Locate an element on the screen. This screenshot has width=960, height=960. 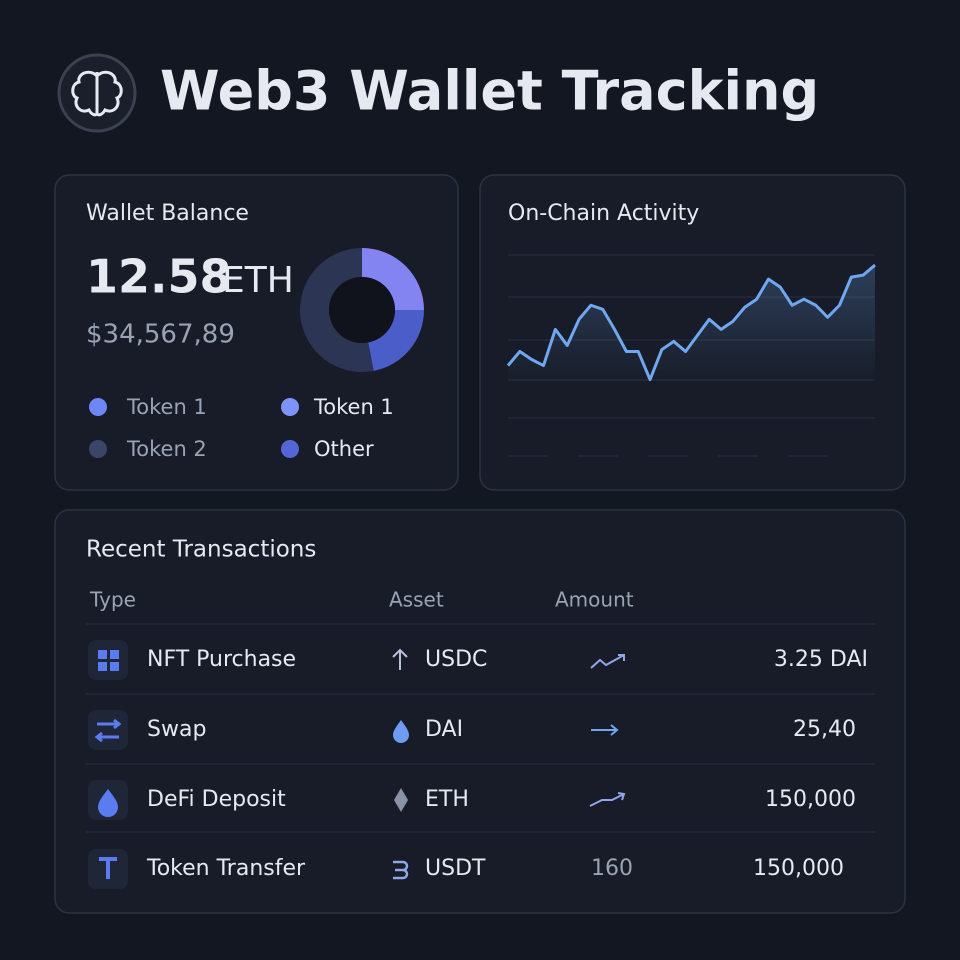
legend-label: Token 2 is located at coordinates (166, 449).